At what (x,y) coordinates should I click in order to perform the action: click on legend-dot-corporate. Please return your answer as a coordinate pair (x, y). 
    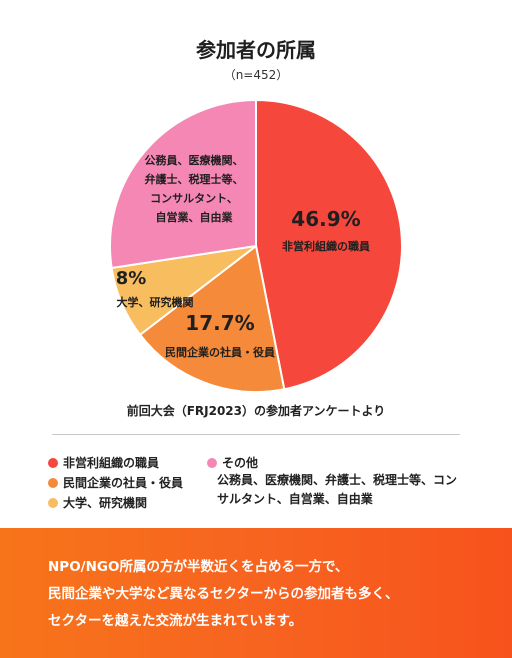
    Looking at the image, I should click on (53, 482).